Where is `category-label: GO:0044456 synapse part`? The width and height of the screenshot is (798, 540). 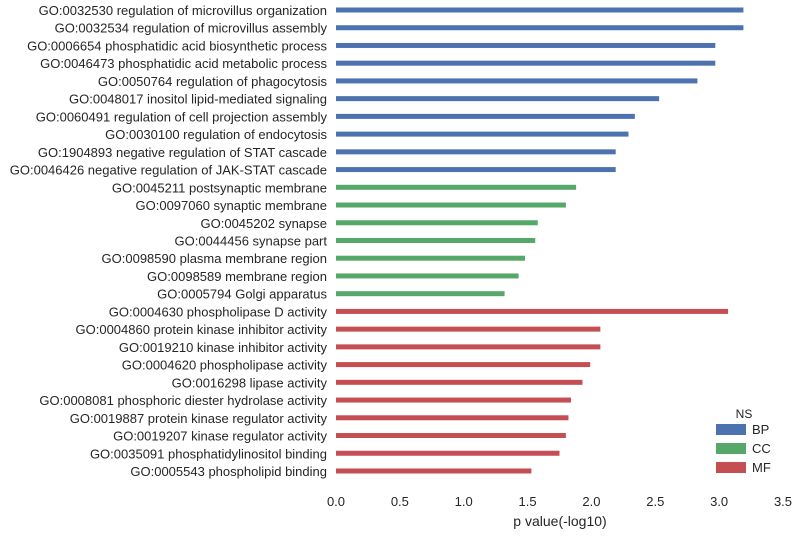
category-label: GO:0044456 synapse part is located at coordinates (251, 240).